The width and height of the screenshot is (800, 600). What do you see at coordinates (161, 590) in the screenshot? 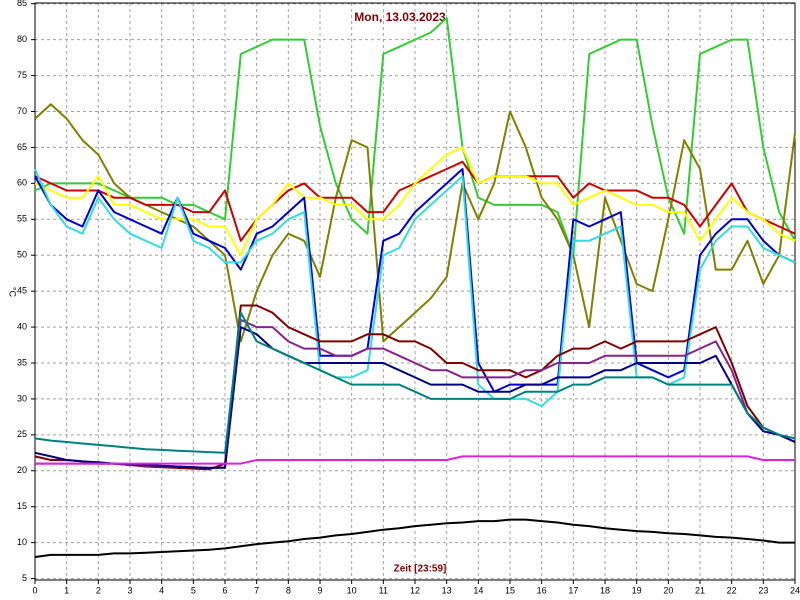
I see `x-tick-label: 4` at bounding box center [161, 590].